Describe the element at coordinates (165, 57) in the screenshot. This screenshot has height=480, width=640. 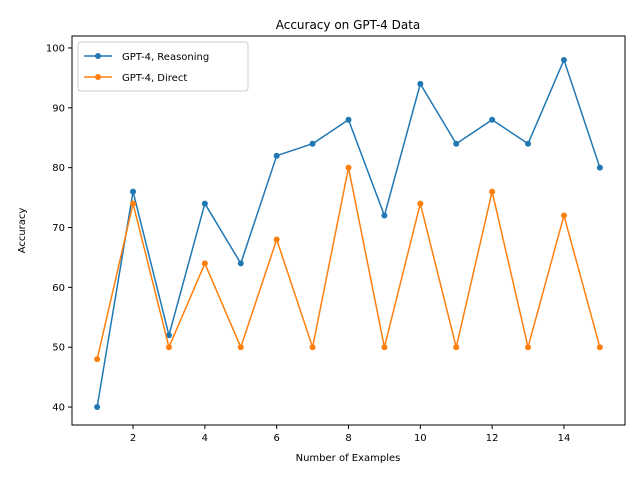
I see `legend-label-reasoning: GPT-4, Reasoning` at that location.